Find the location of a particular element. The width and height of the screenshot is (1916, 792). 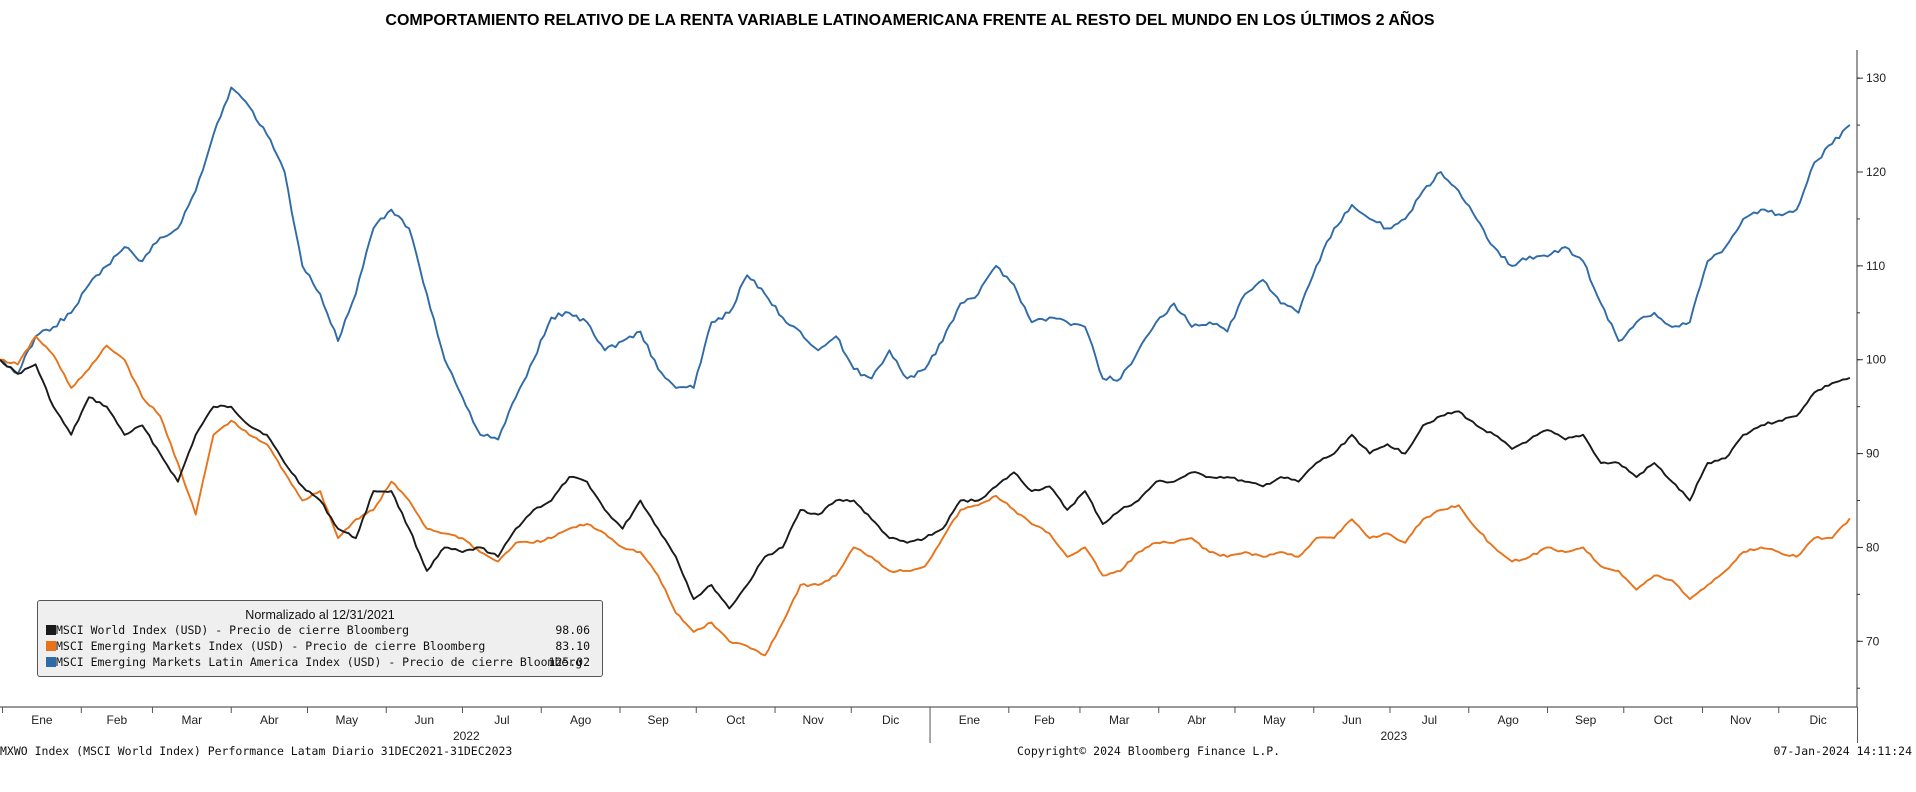

year-label: 2022 is located at coordinates (466, 736).